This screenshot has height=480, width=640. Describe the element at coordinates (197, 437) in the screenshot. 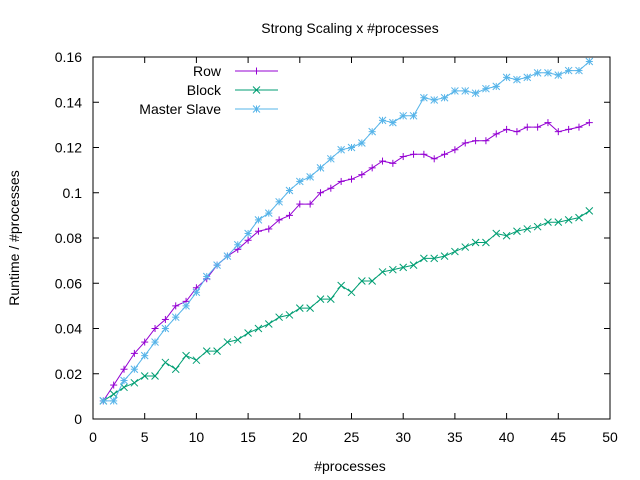

I see `x-tick-label: 10` at that location.